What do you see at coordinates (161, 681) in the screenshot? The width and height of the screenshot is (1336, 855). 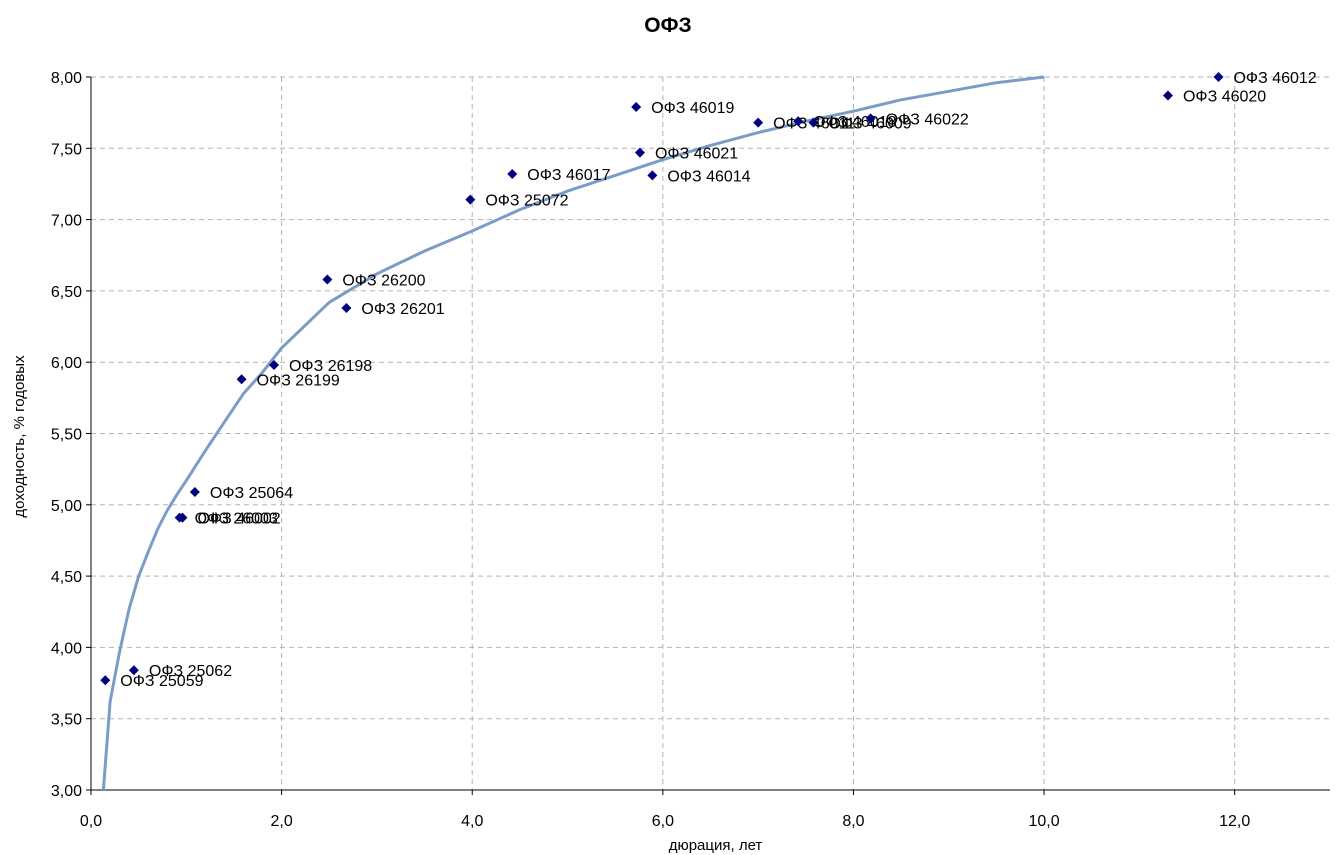 I see `data-point-label: ОФЗ 25059` at bounding box center [161, 681].